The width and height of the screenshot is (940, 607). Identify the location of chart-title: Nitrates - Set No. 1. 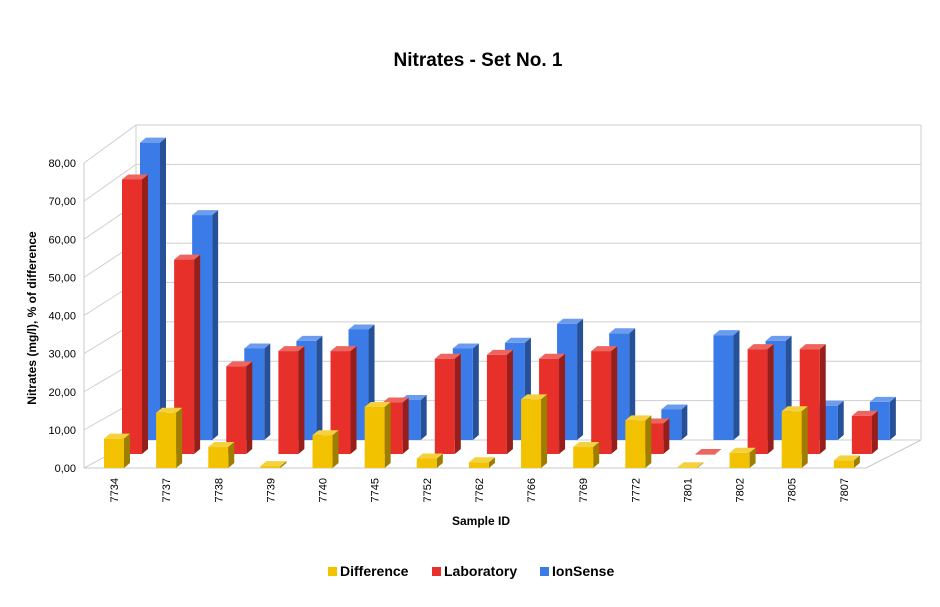
(478, 60).